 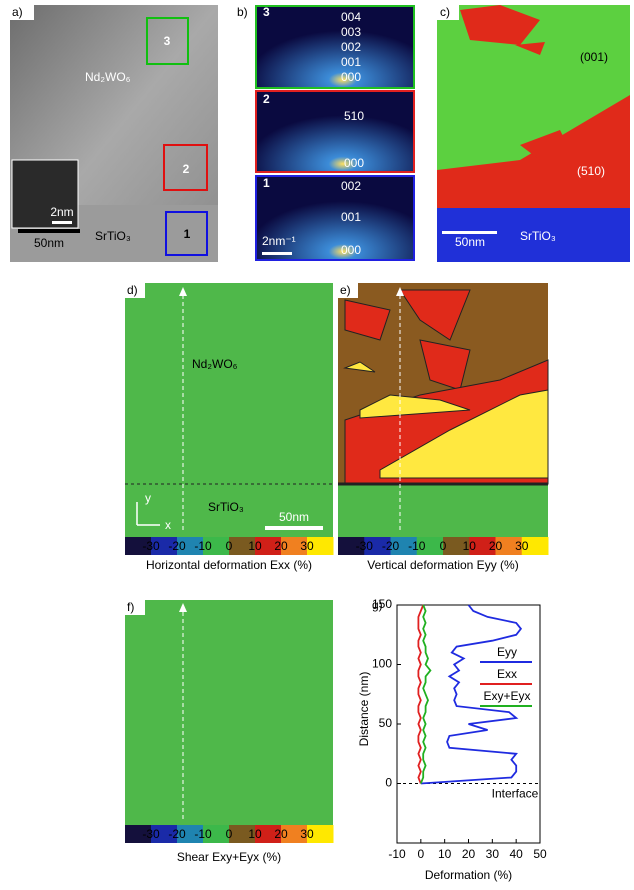 What do you see at coordinates (443, 427) in the screenshot?
I see `panel-e: e) Vertical deformation Eyy (%)` at bounding box center [443, 427].